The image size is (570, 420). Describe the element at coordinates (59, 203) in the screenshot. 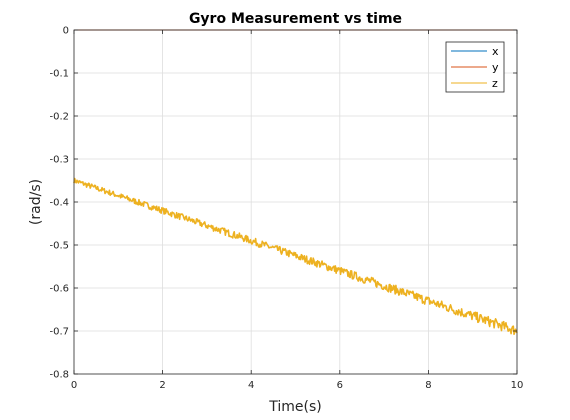

I see `y-tick-label: -0.4` at that location.